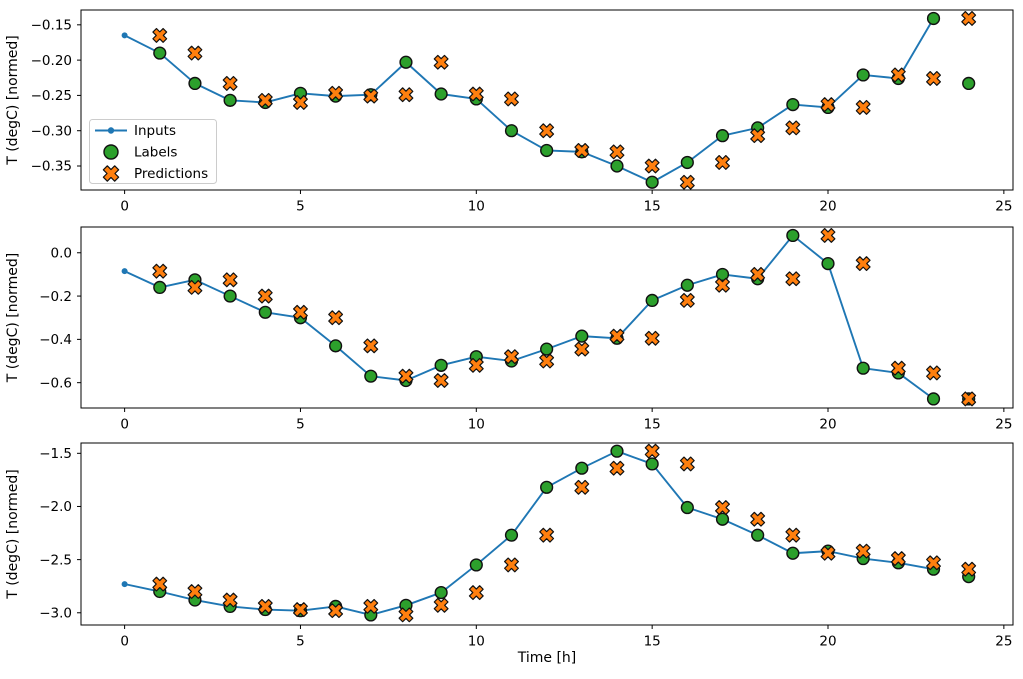 This screenshot has width=1023, height=679. Describe the element at coordinates (55, 297) in the screenshot. I see `y-tick-label: −0.2` at that location.